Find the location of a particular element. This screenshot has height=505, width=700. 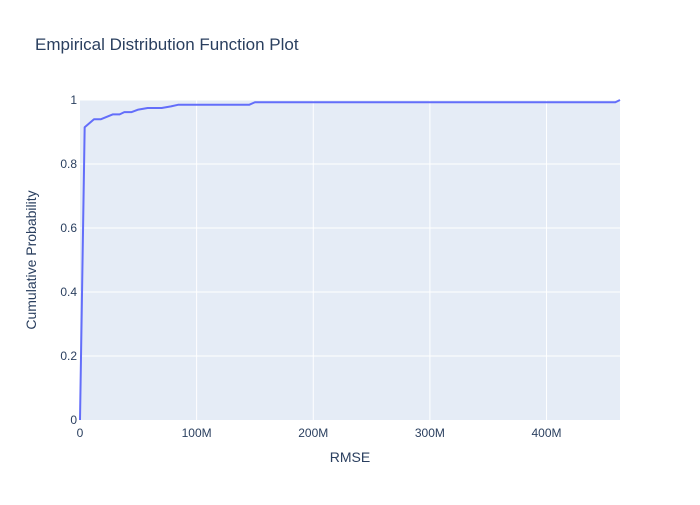

x-tick-label: 0 is located at coordinates (80, 433).